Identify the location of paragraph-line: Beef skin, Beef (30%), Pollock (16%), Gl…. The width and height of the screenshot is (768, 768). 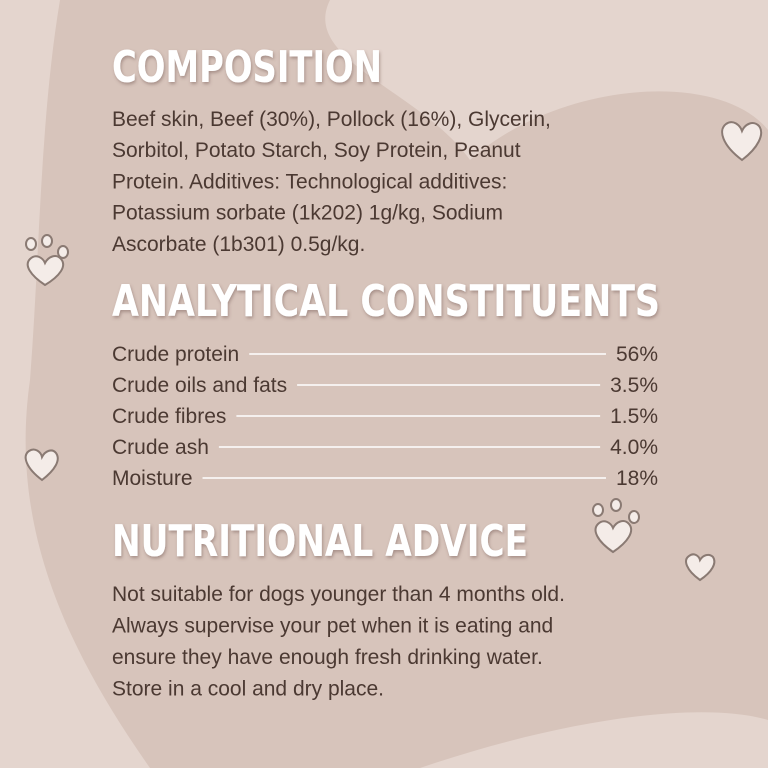
(331, 119).